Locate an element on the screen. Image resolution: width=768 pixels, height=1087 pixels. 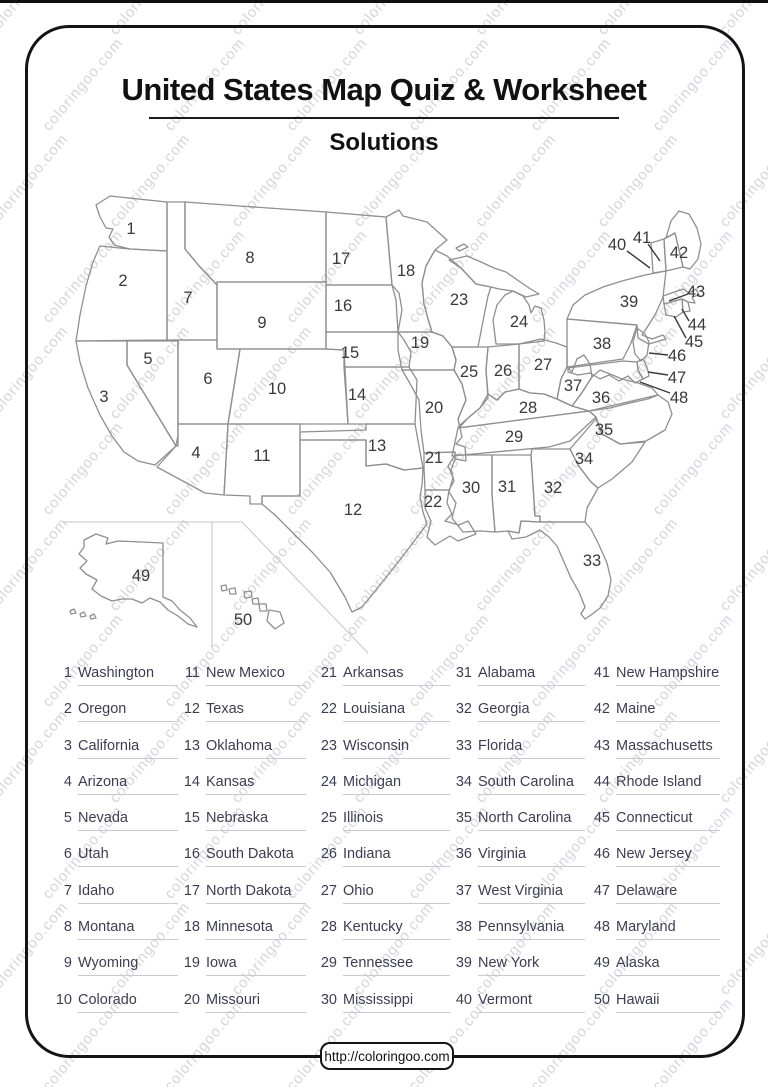
map-number-24: 24 is located at coordinates (519, 322).